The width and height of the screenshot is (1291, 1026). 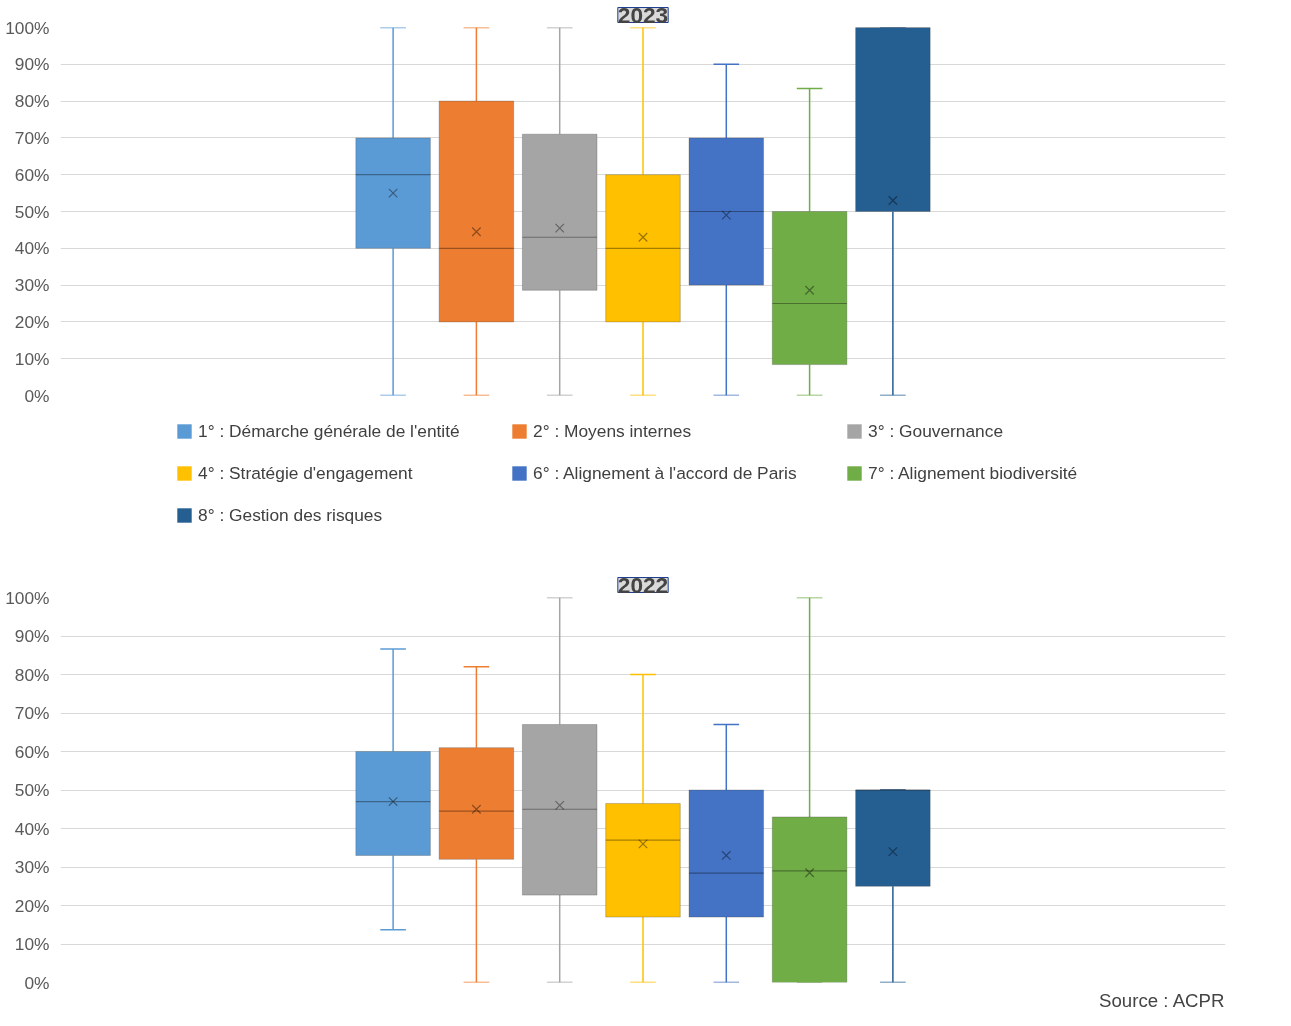 I want to click on legend-label: 6° : Alignement à l'accord de Paris, so click(x=665, y=473).